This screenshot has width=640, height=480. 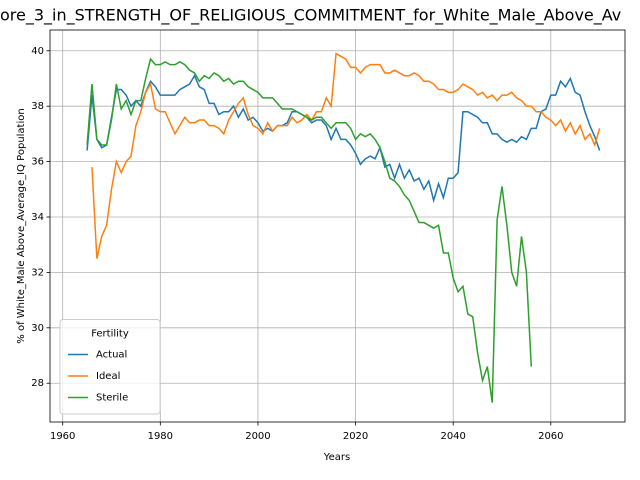 I want to click on y-tick-label: 36, so click(x=37, y=162).